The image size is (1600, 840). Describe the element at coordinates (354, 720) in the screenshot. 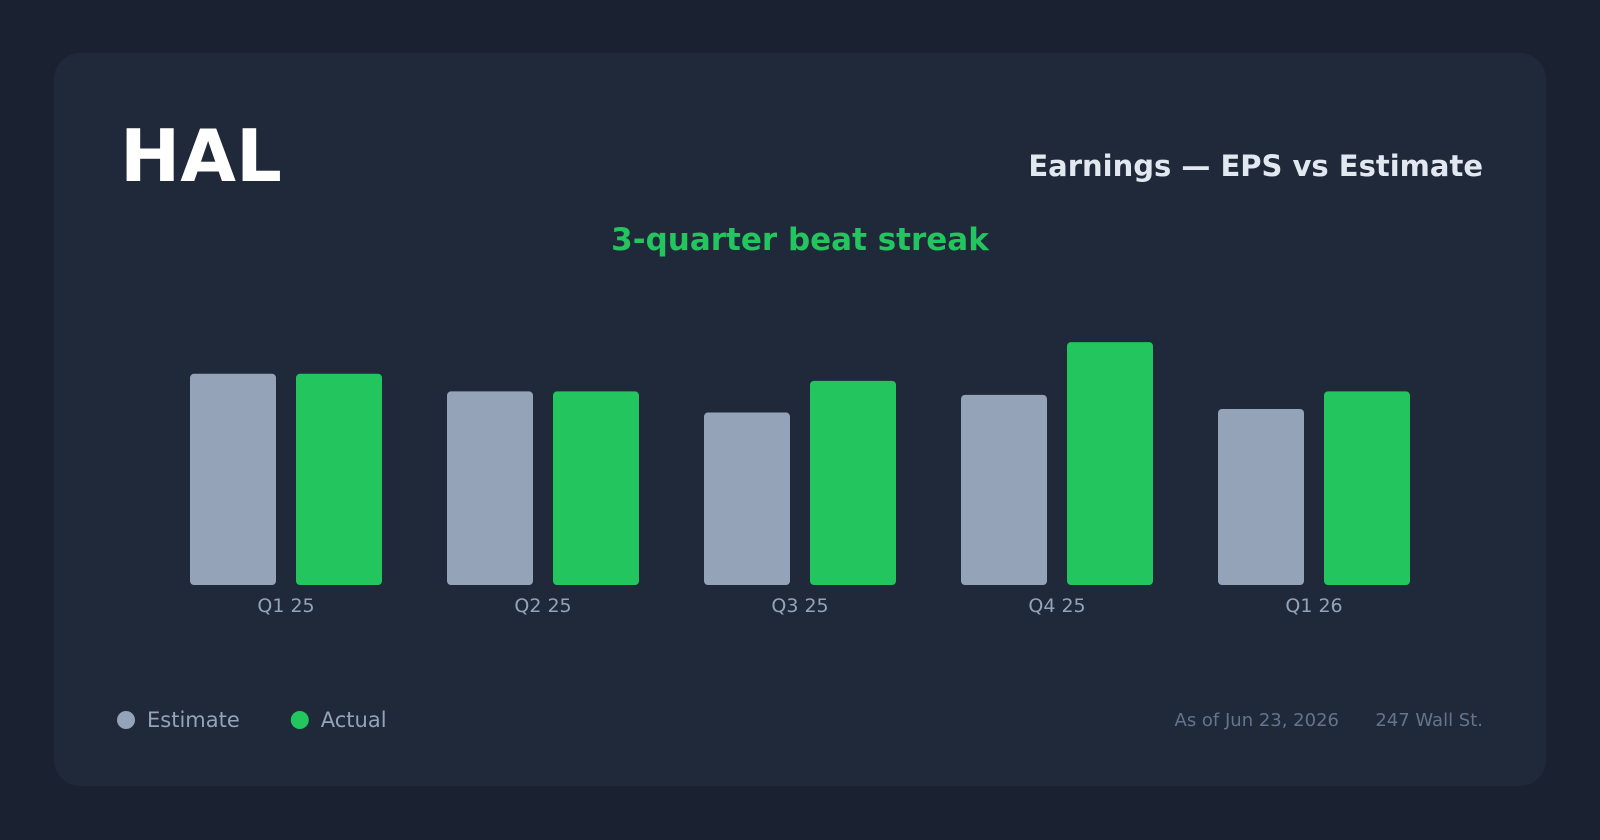

I see `legend-label: Actual` at that location.